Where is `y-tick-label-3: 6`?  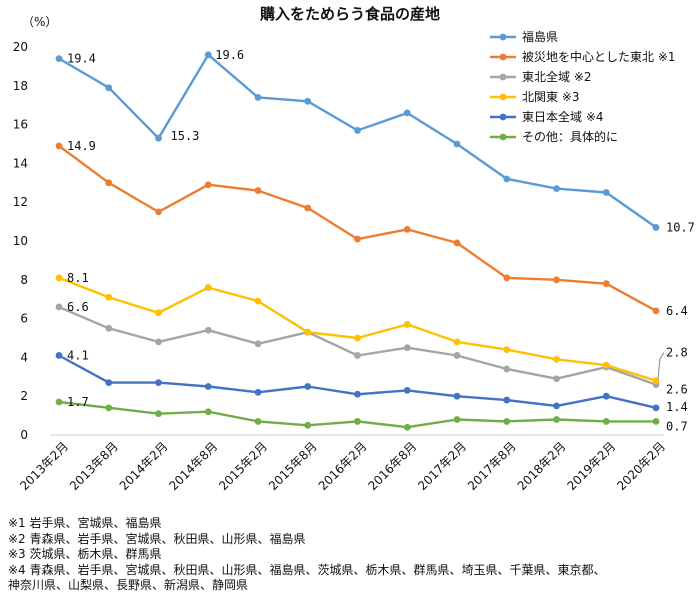
y-tick-label-3: 6 is located at coordinates (24, 319).